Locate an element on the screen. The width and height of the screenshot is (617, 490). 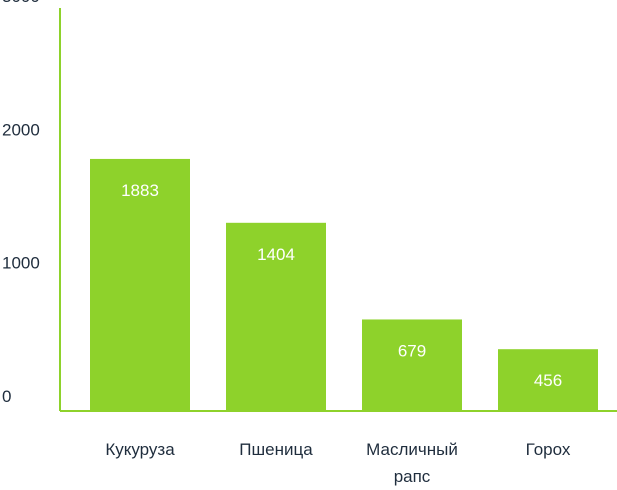
y-axis-ticks: 0 1000 2000 3000 is located at coordinates (21, 203).